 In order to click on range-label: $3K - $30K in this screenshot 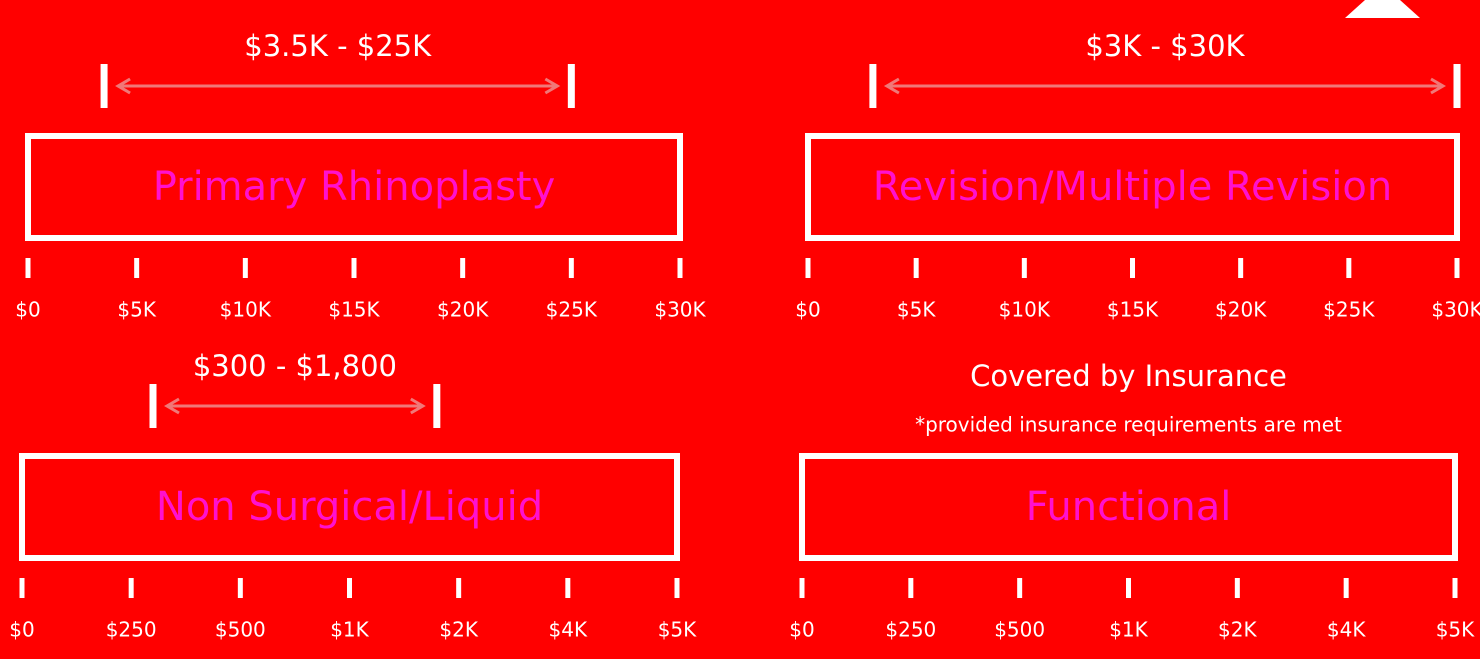, I will do `click(1165, 46)`.